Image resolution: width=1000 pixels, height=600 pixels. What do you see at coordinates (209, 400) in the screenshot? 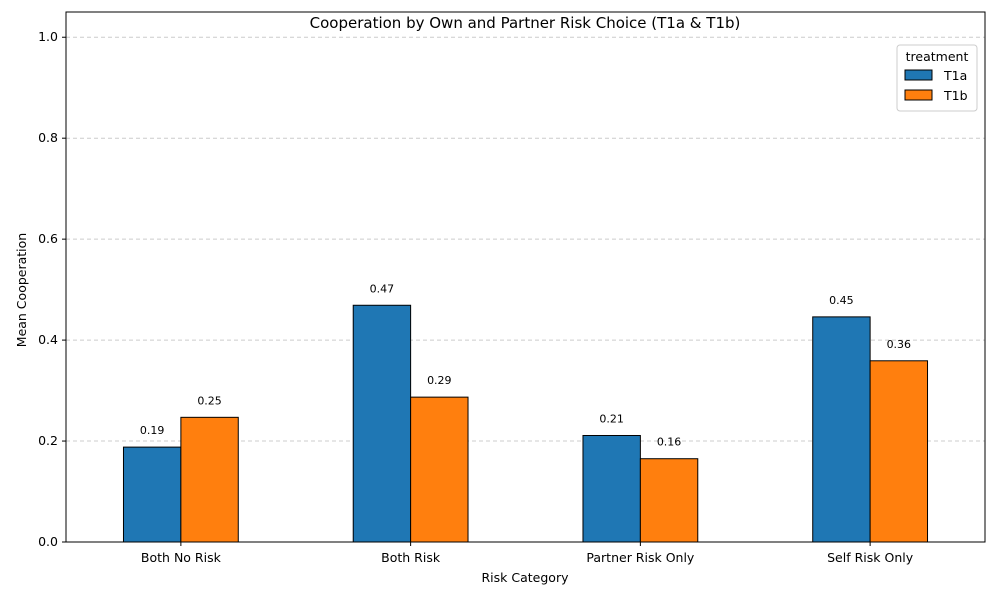
I see `data-label: 0.25` at bounding box center [209, 400].